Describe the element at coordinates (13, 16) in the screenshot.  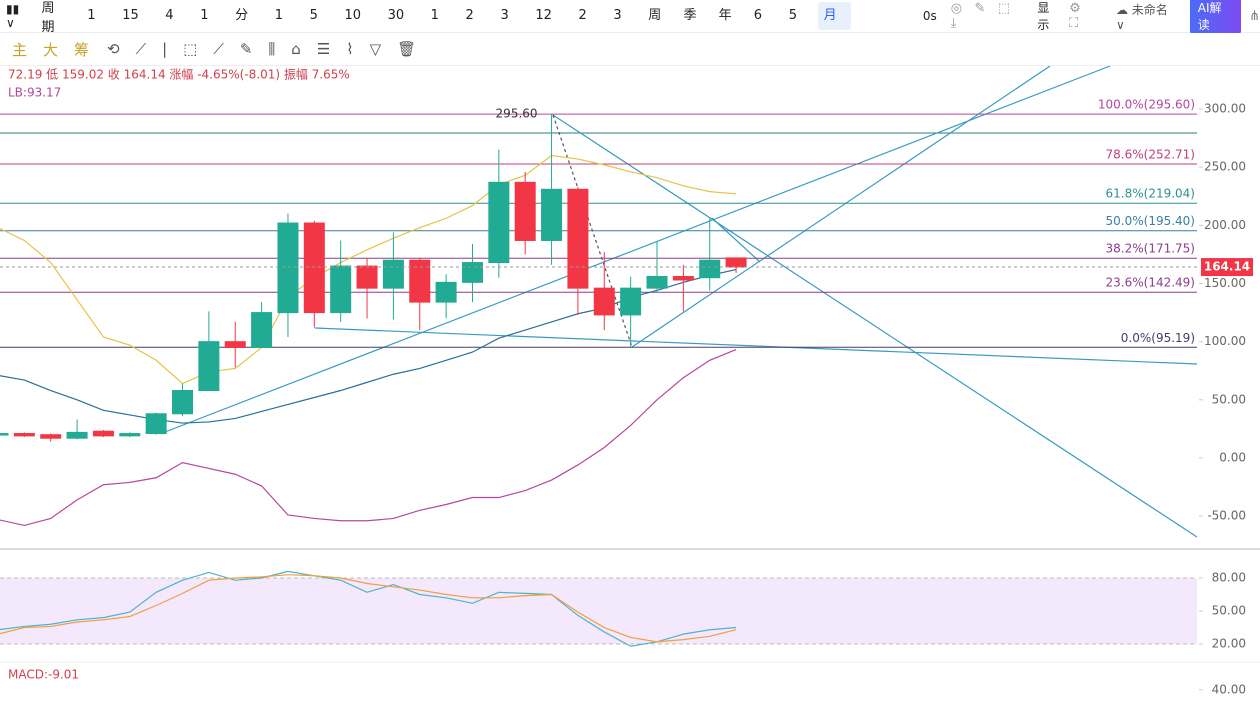
I see `chart-type-icon: ▮▮ ∨` at that location.